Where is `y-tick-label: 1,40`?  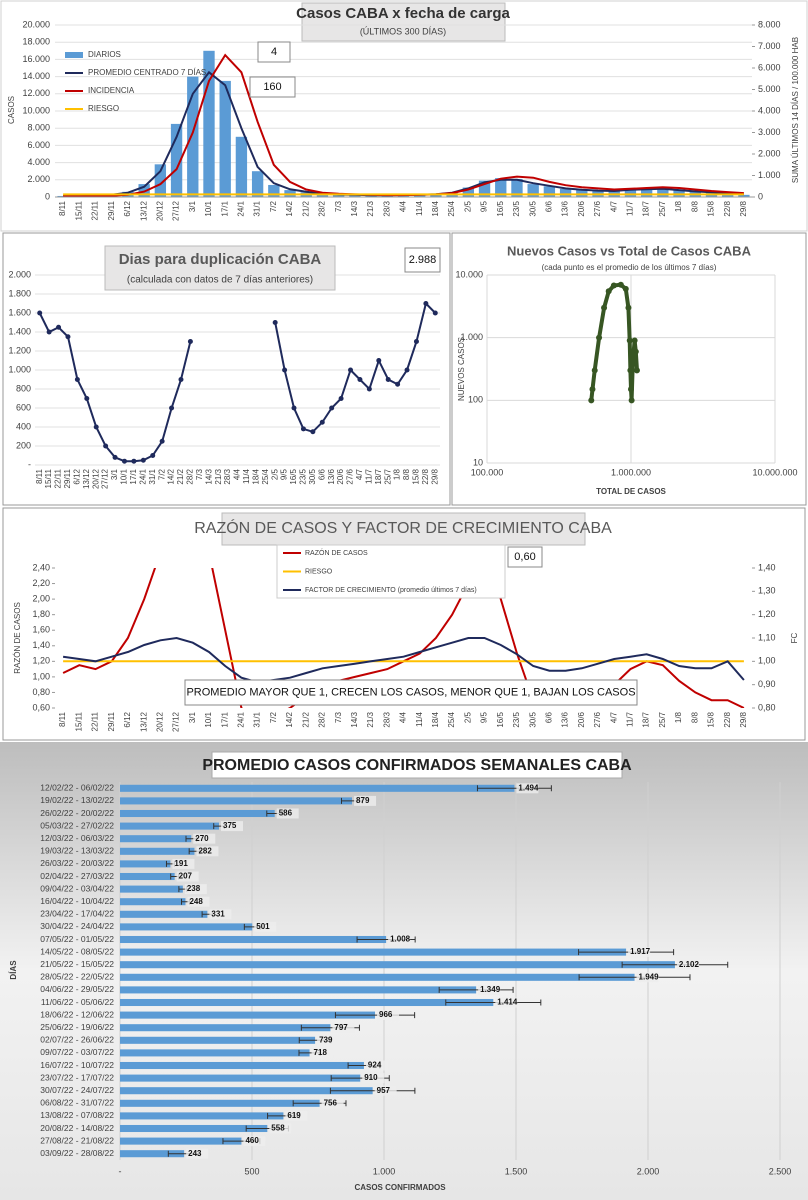
y-tick-label: 1,40 is located at coordinates (41, 645).